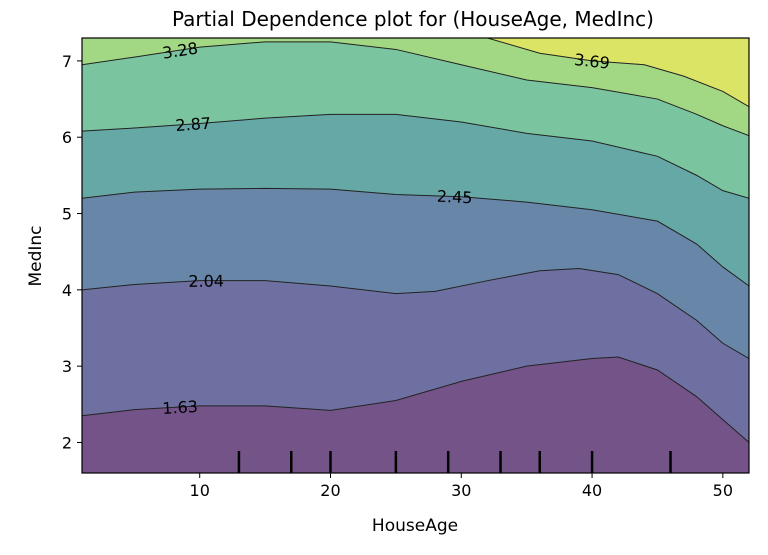 The width and height of the screenshot is (768, 555). What do you see at coordinates (461, 490) in the screenshot?
I see `x-tick-label: 30` at bounding box center [461, 490].